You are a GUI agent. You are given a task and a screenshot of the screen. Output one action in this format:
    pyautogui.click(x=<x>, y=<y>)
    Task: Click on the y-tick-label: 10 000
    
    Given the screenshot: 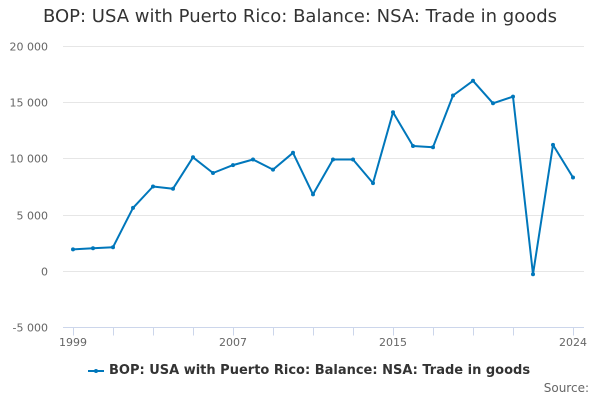 What is the action you would take?
    pyautogui.click(x=29, y=159)
    